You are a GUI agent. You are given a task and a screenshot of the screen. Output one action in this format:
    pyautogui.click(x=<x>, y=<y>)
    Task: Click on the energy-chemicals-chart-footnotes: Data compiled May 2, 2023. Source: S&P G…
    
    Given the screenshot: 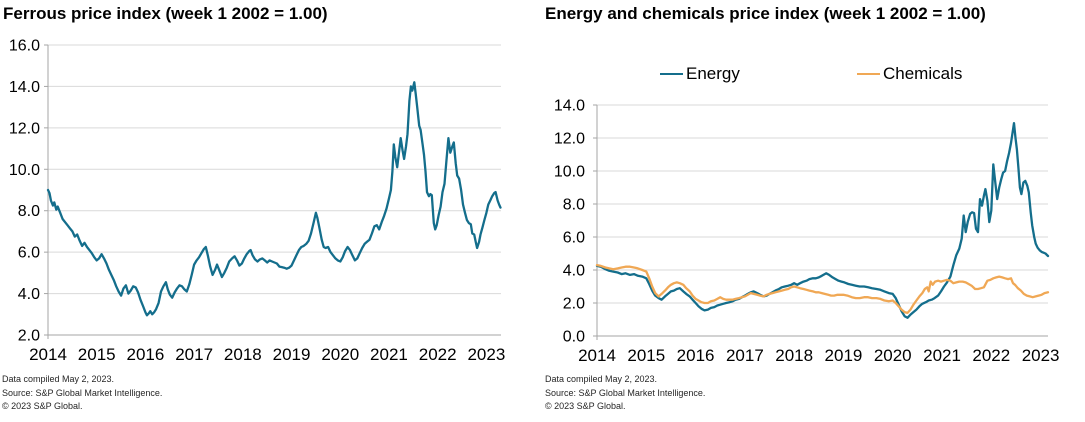 What is the action you would take?
    pyautogui.click(x=625, y=393)
    